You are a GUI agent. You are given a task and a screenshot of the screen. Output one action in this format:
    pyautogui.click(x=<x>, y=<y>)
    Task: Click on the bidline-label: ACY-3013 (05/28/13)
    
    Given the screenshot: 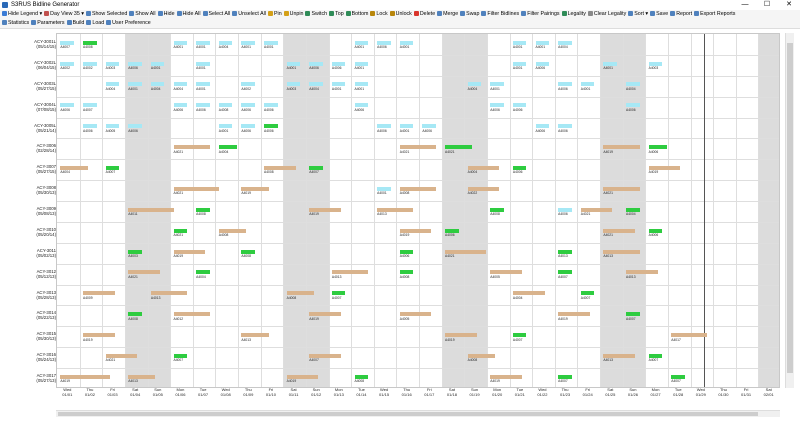 What is the action you would take?
    pyautogui.click(x=29, y=295)
    